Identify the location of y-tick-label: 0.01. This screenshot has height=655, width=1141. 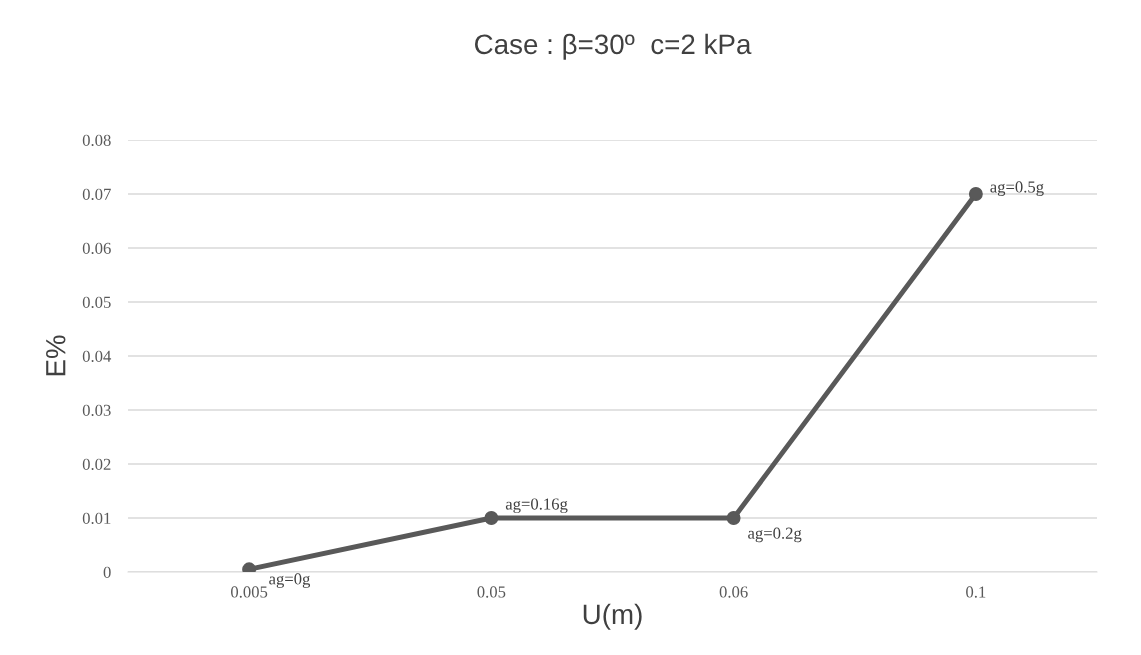
(96, 518).